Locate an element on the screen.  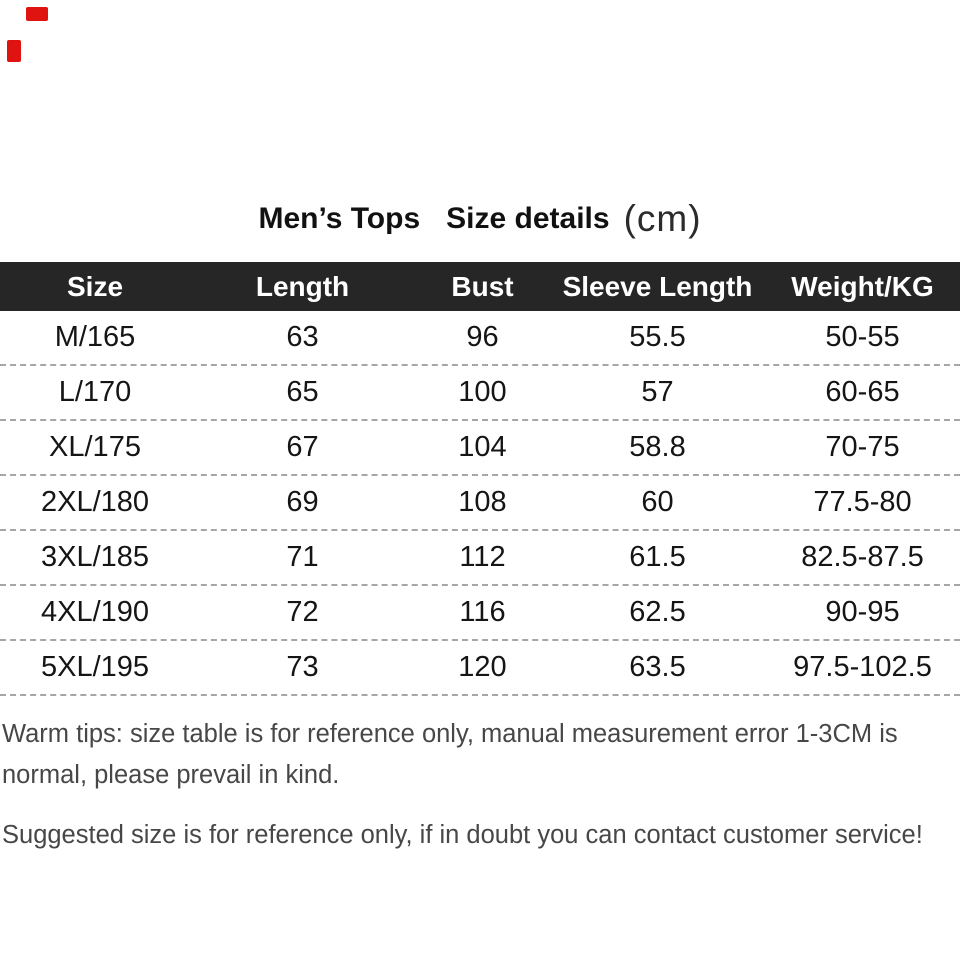
cell-length: 69 is located at coordinates (302, 502).